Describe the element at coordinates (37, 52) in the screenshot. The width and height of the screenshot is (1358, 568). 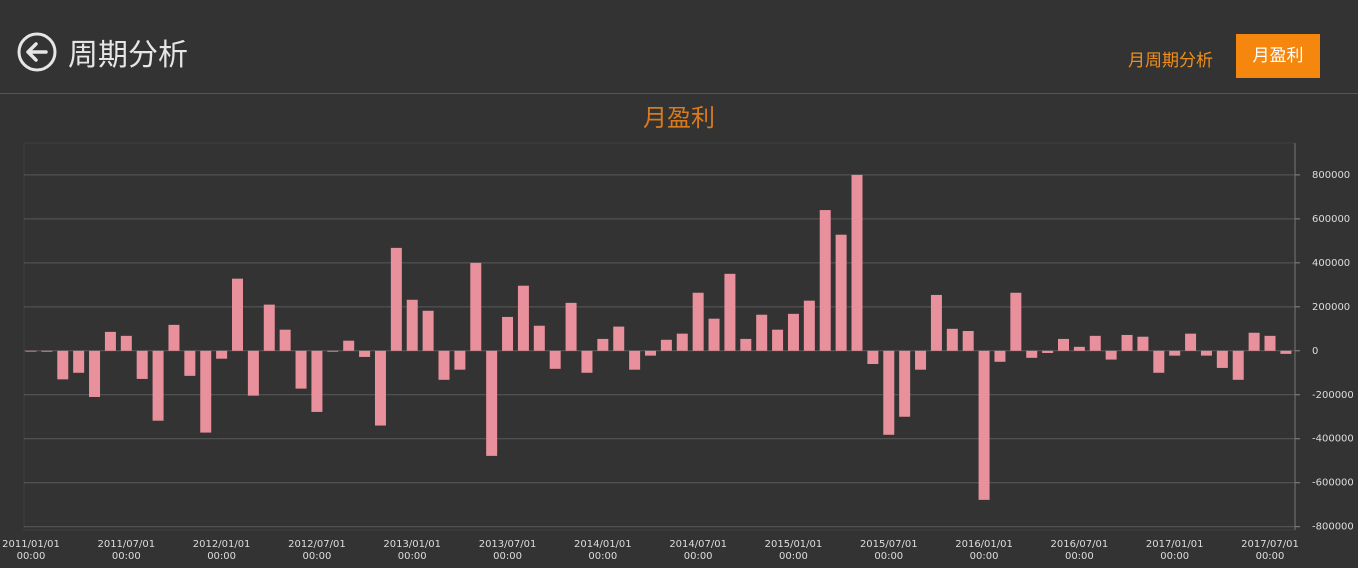
I see `back-button` at that location.